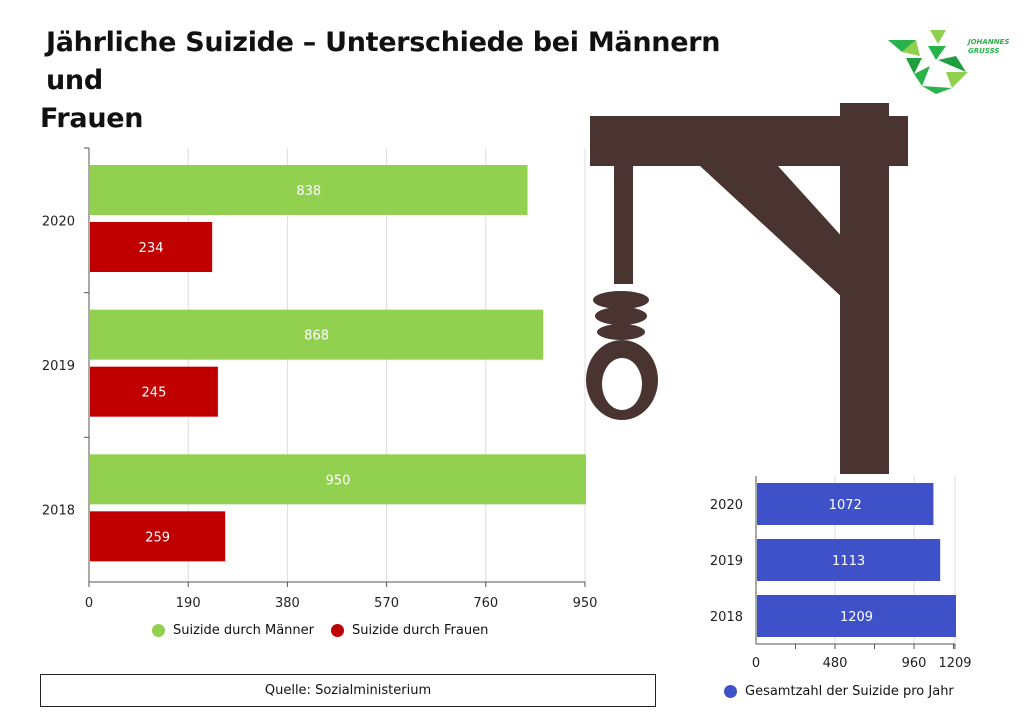 This screenshot has height=724, width=1024. I want to click on legend-label-men: Suizide durch Männer, so click(243, 630).